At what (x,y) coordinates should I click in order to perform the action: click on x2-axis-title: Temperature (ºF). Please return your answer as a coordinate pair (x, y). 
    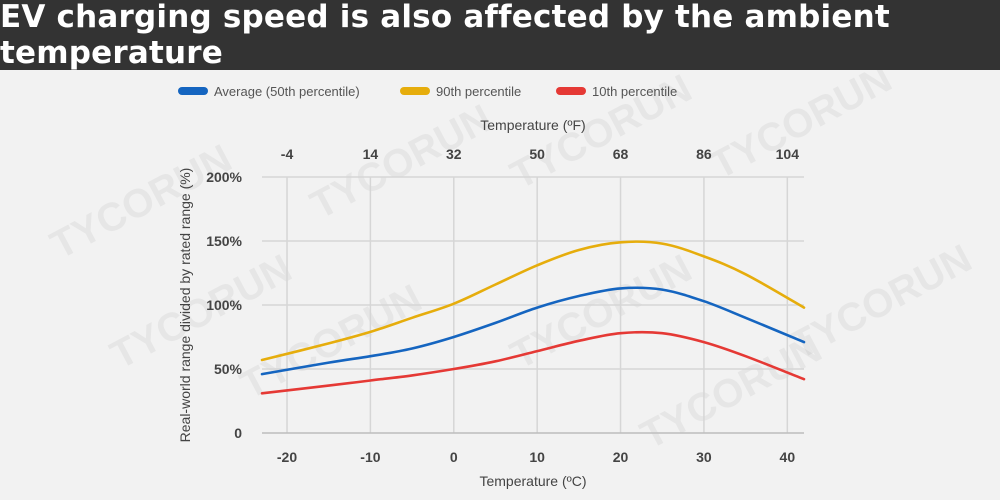
    Looking at the image, I should click on (532, 125).